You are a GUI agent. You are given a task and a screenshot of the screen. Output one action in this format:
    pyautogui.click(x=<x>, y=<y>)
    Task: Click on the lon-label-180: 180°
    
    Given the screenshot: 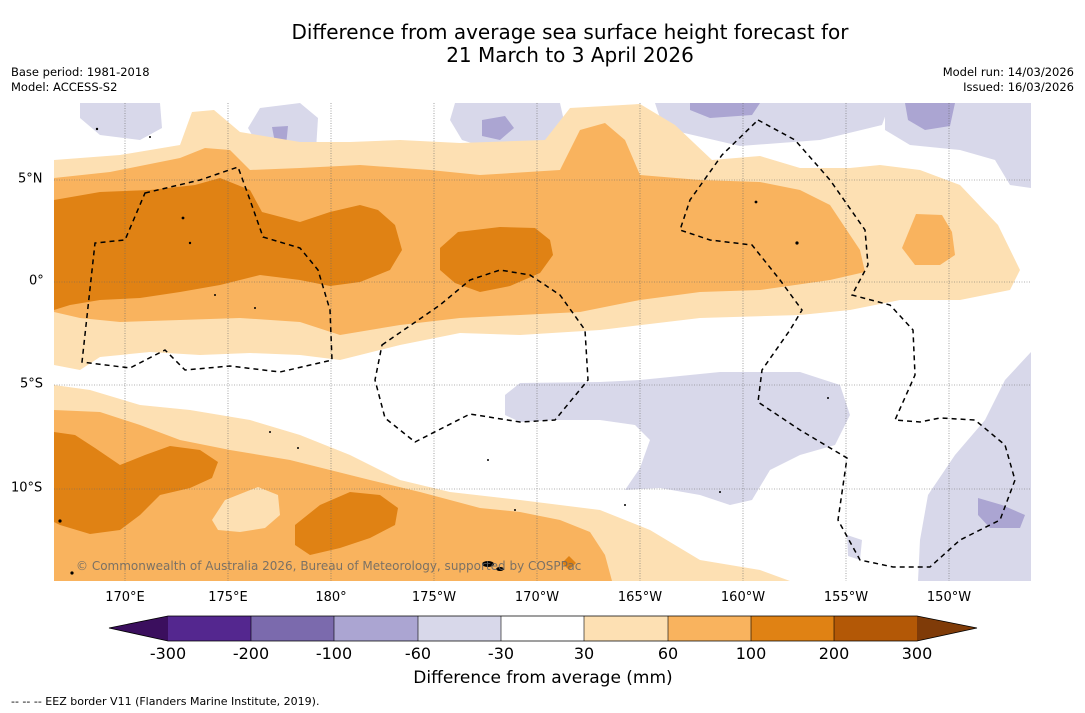 What is the action you would take?
    pyautogui.click(x=331, y=597)
    